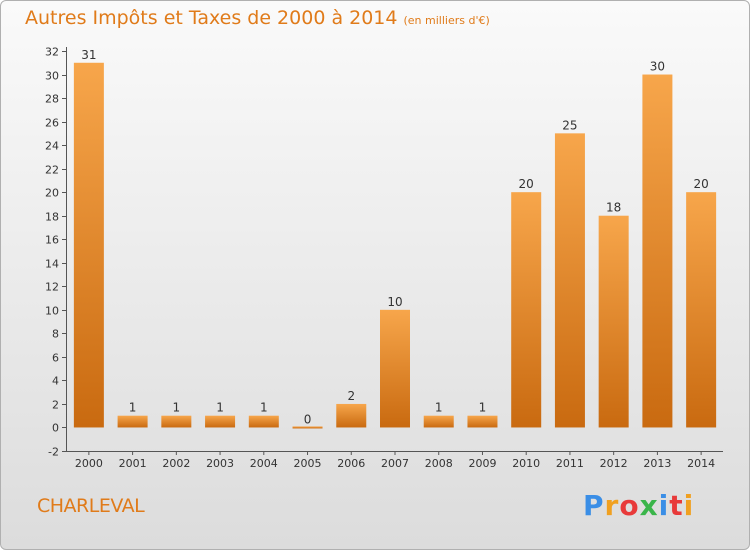  I want to click on y-tick-label: 18, so click(52, 217).